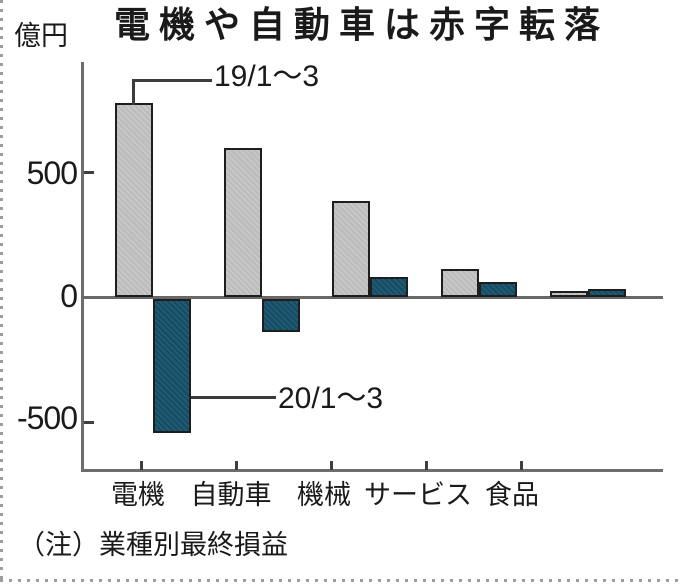 This screenshot has width=680, height=585. I want to click on zero-gridline, so click(372, 297).